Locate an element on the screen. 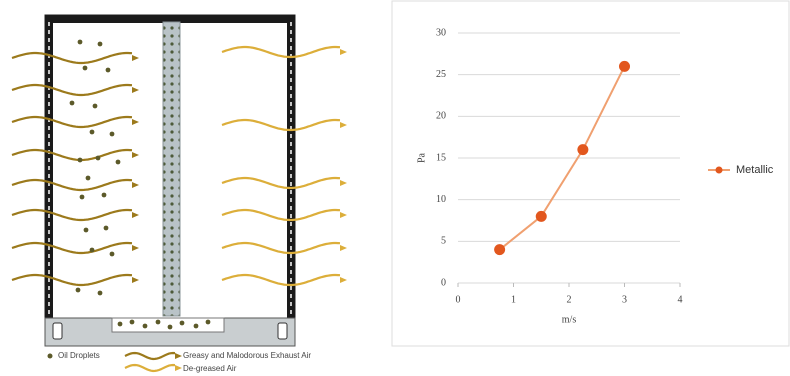  y-tick-label: 0 is located at coordinates (443, 282).